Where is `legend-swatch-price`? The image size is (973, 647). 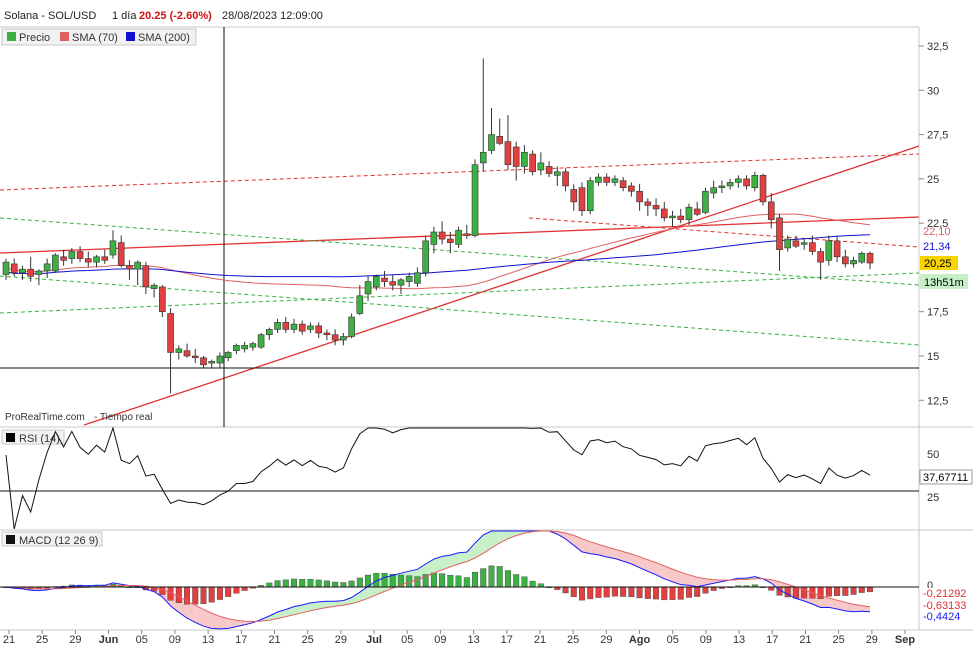 legend-swatch-price is located at coordinates (11, 36).